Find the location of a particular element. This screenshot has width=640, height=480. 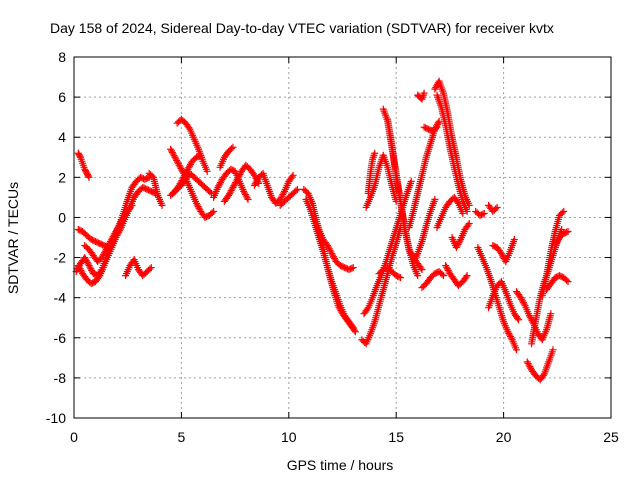

y-tick-label: -6 is located at coordinates (60, 338).